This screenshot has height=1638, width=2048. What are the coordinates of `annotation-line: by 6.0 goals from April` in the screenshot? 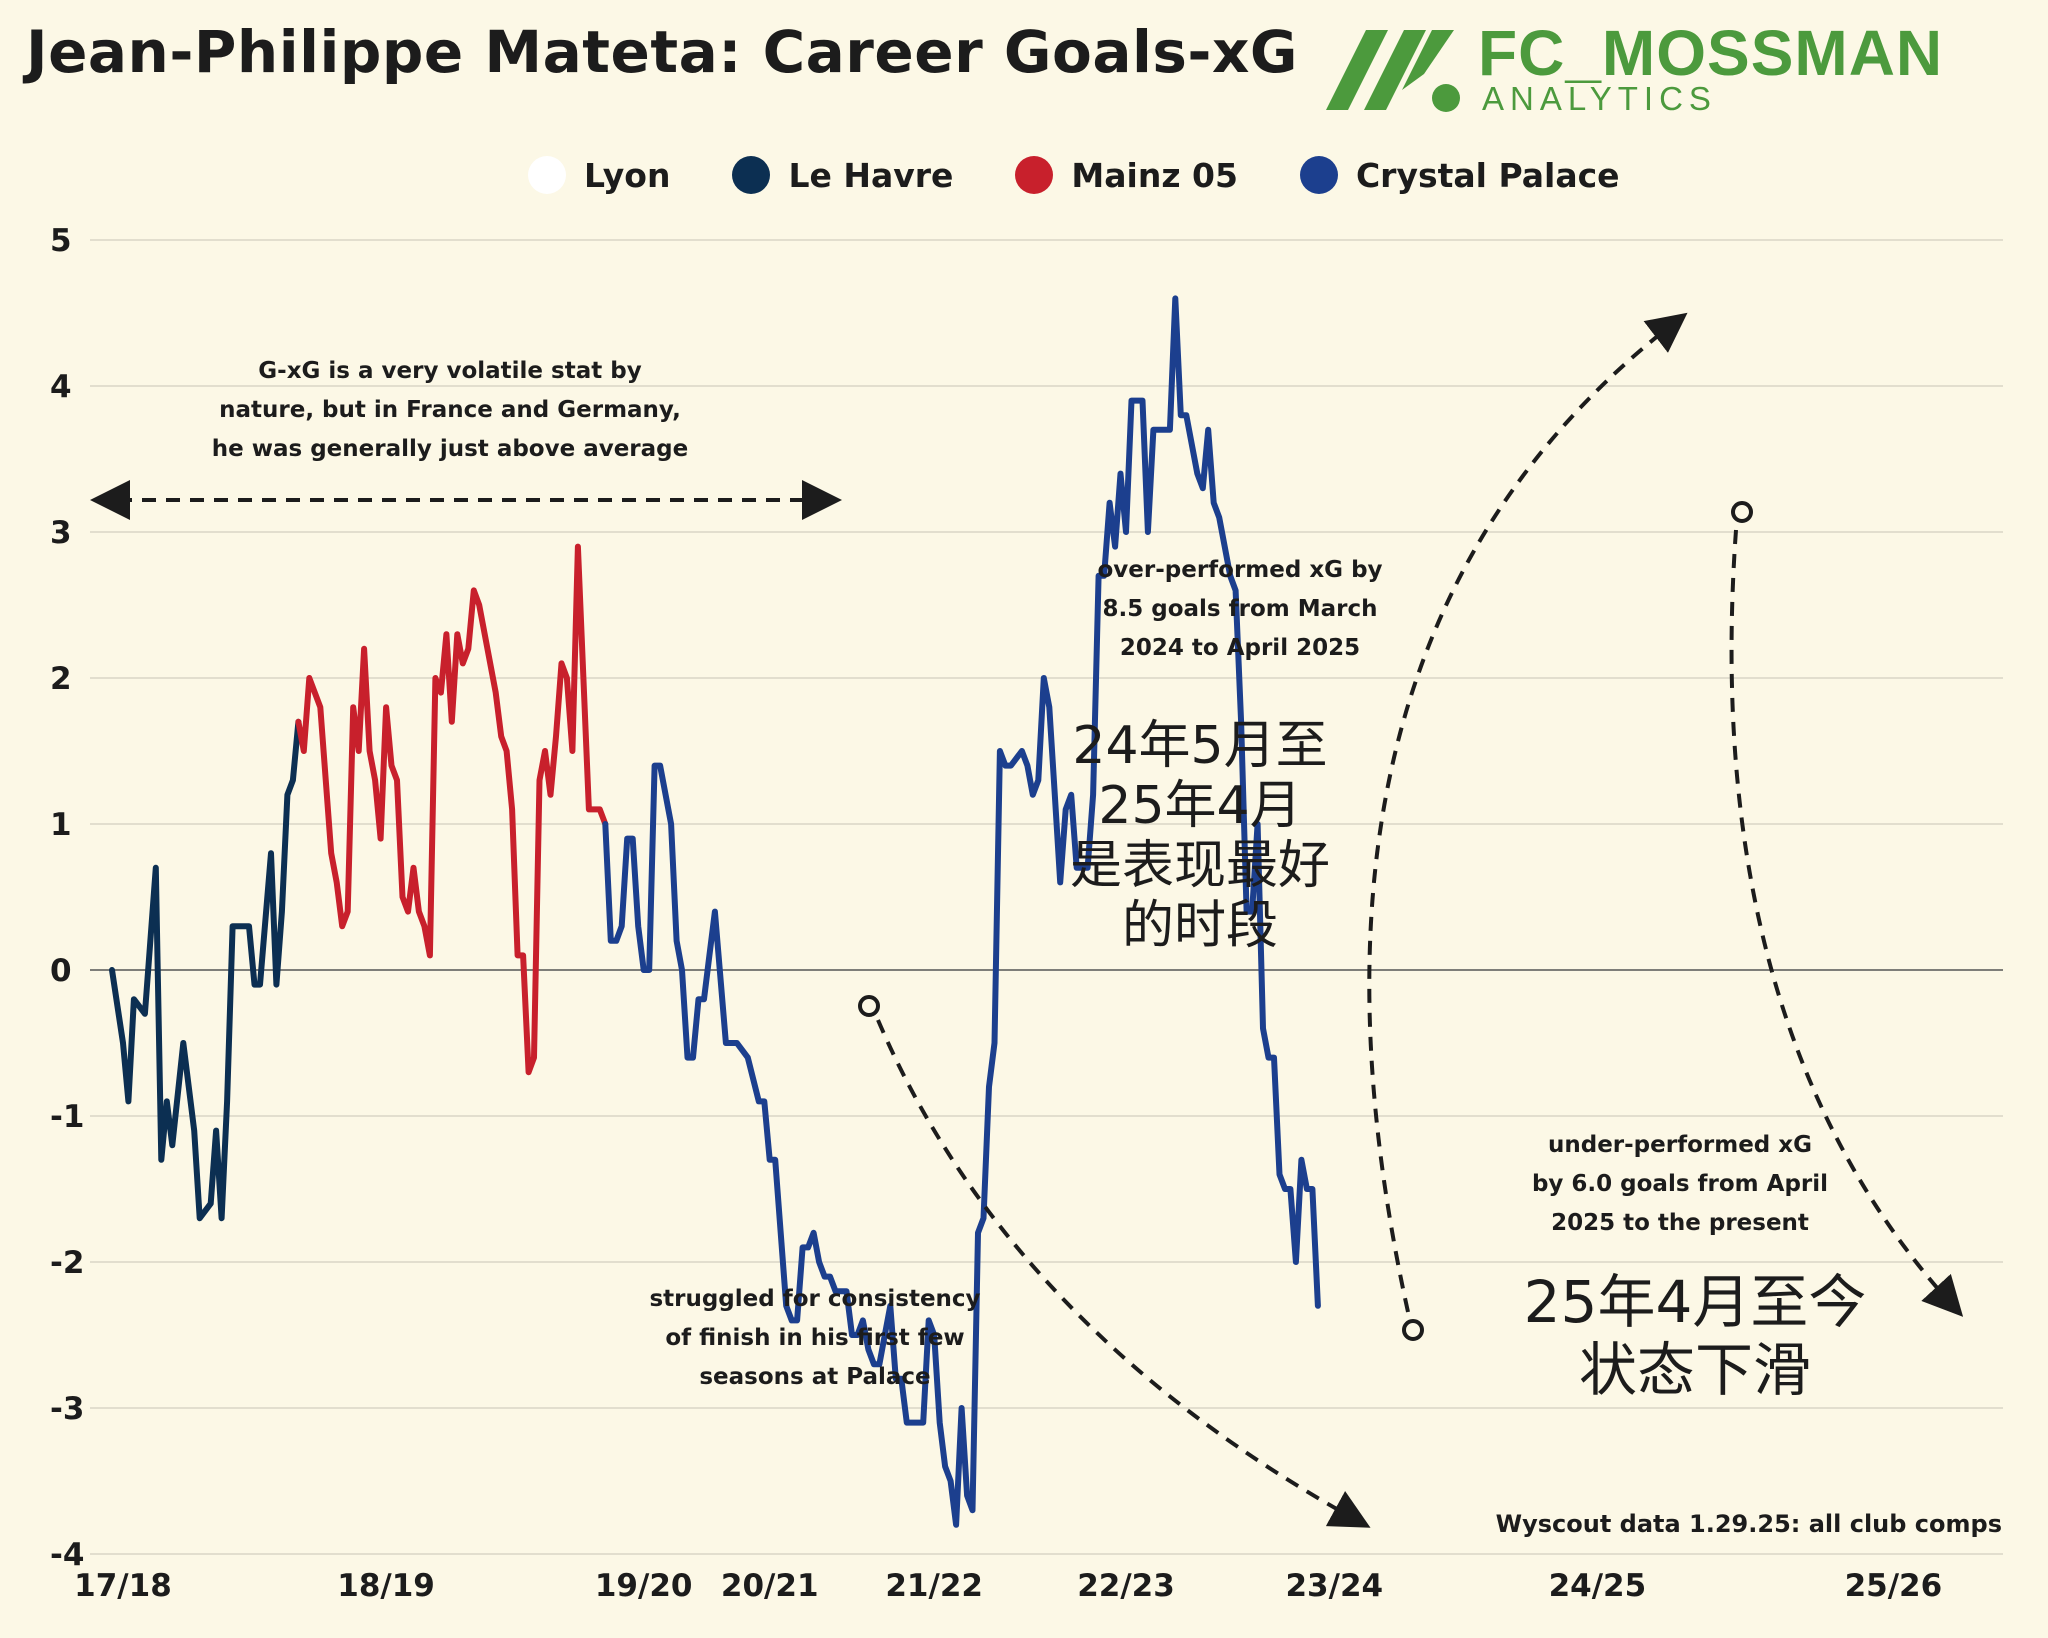 It's located at (1680, 1184).